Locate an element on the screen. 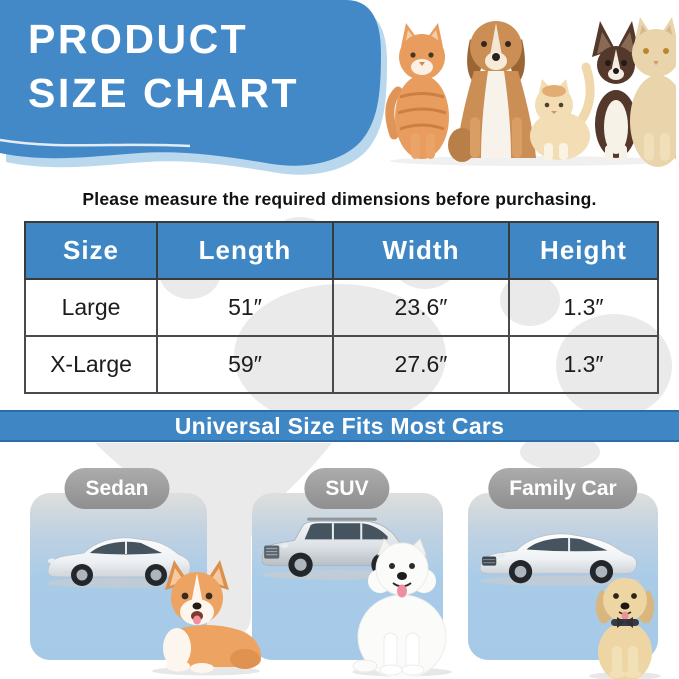  table-row: Large 51″ 23.6″ 1.3″ is located at coordinates (341, 307).